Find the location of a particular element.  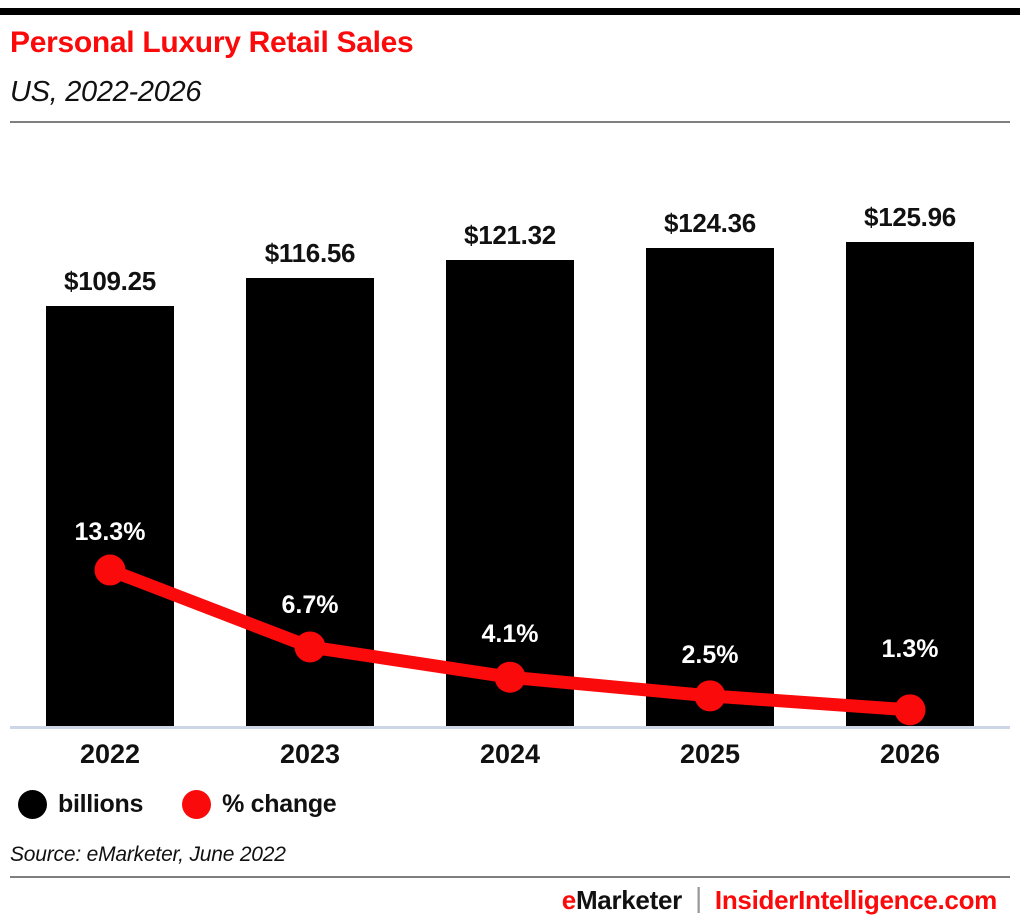

bar-2022 is located at coordinates (110, 515).